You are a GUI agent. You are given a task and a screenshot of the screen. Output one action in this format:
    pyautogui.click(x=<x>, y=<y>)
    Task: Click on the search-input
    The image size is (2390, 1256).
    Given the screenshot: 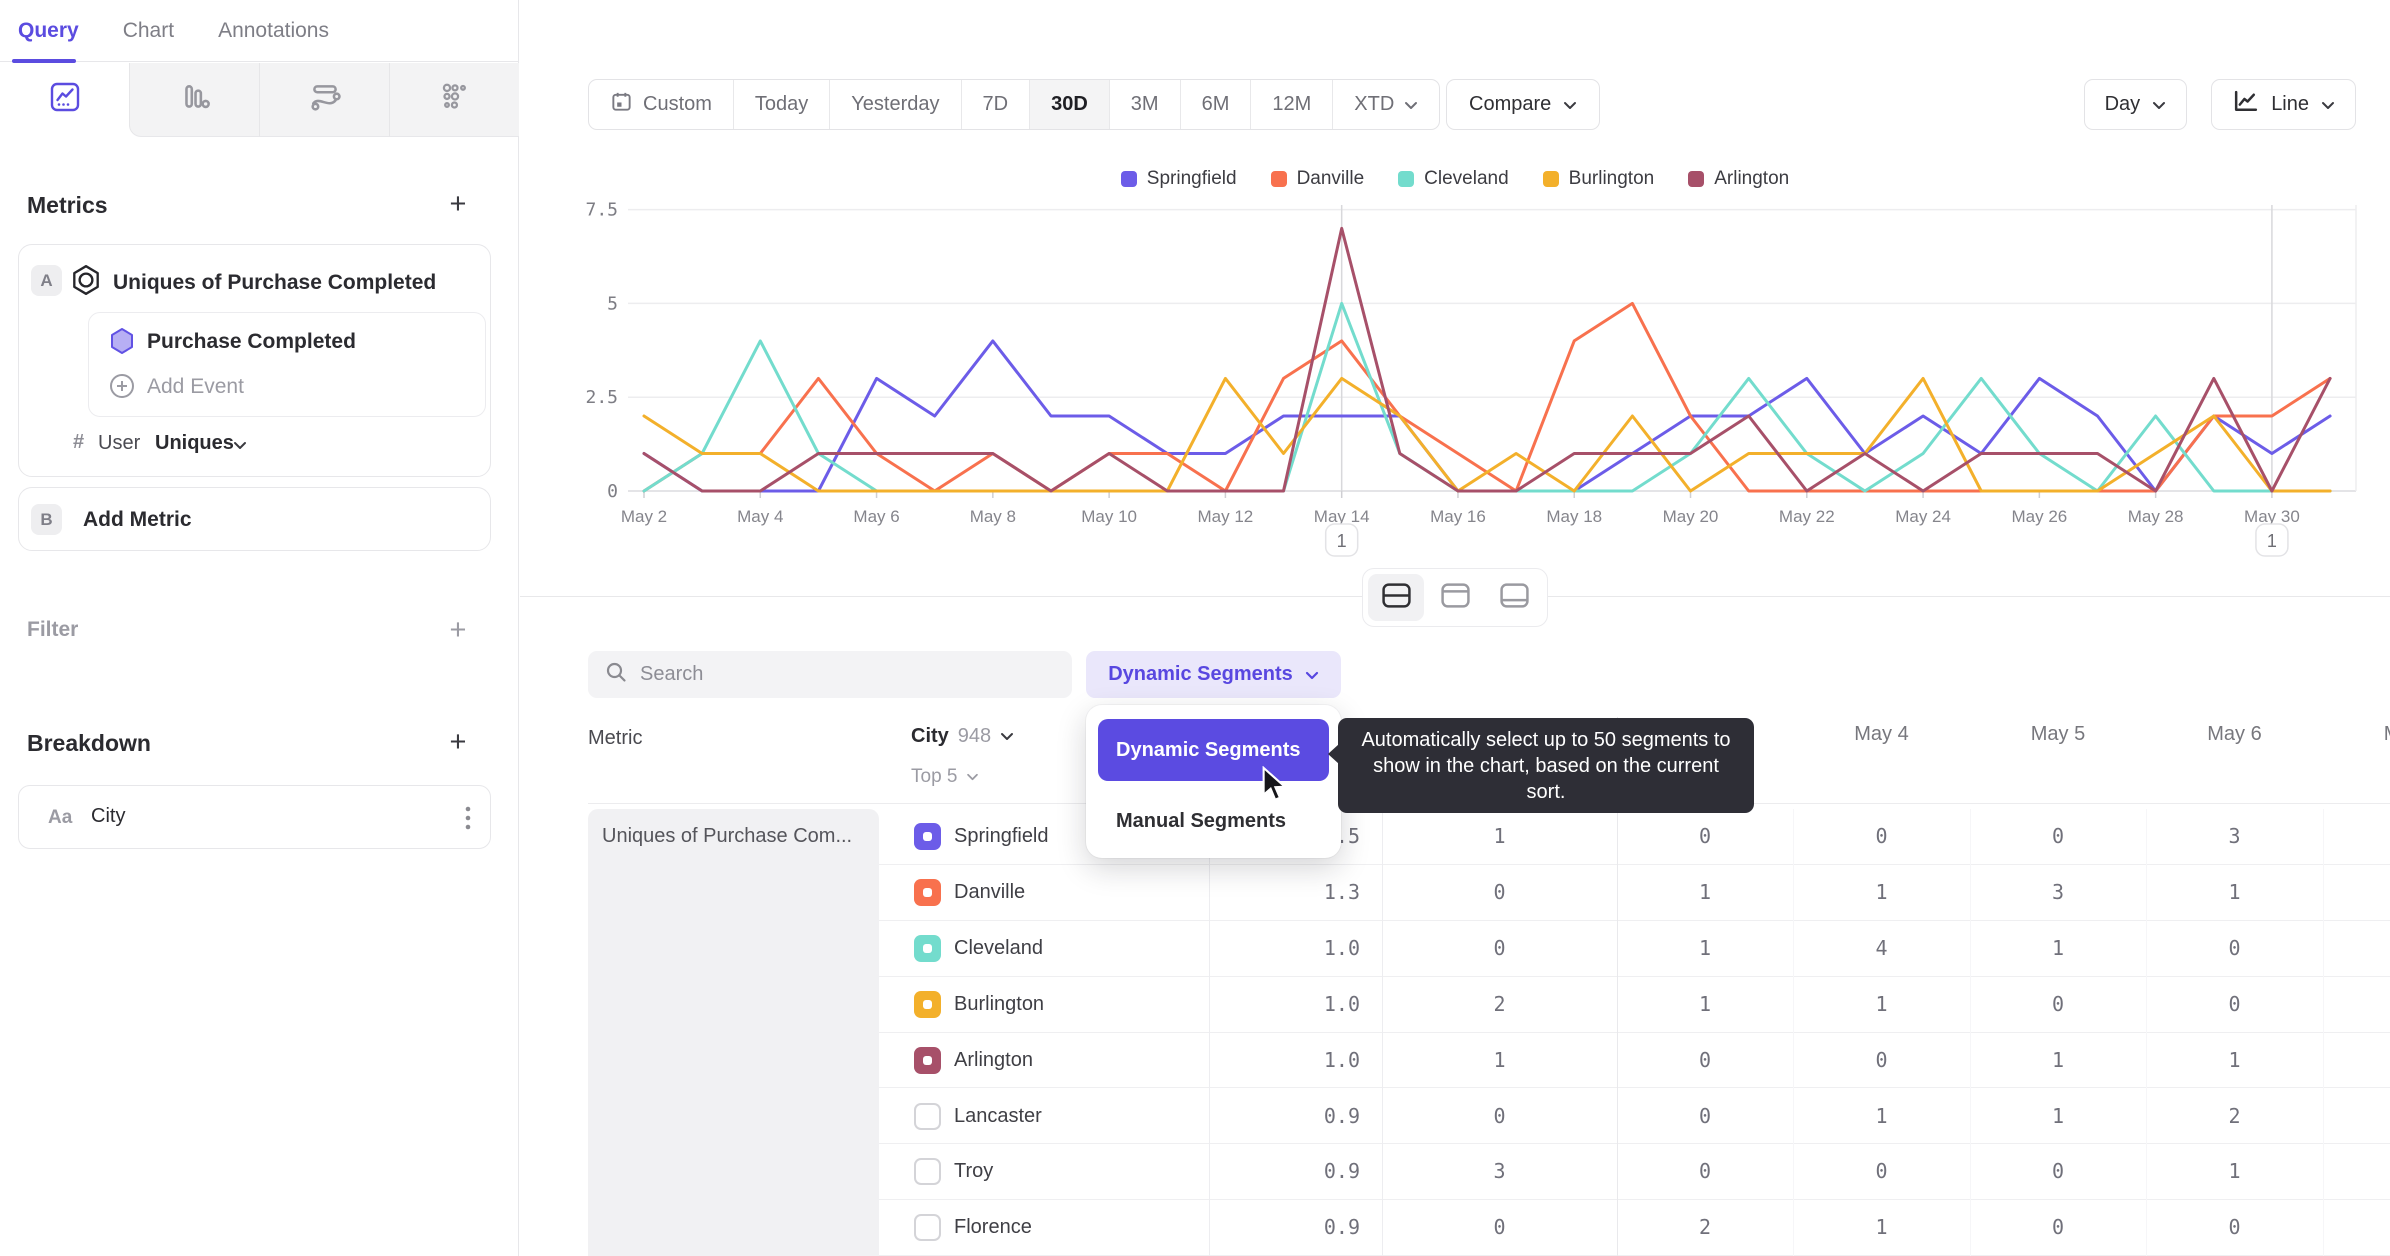 What is the action you would take?
    pyautogui.click(x=848, y=674)
    